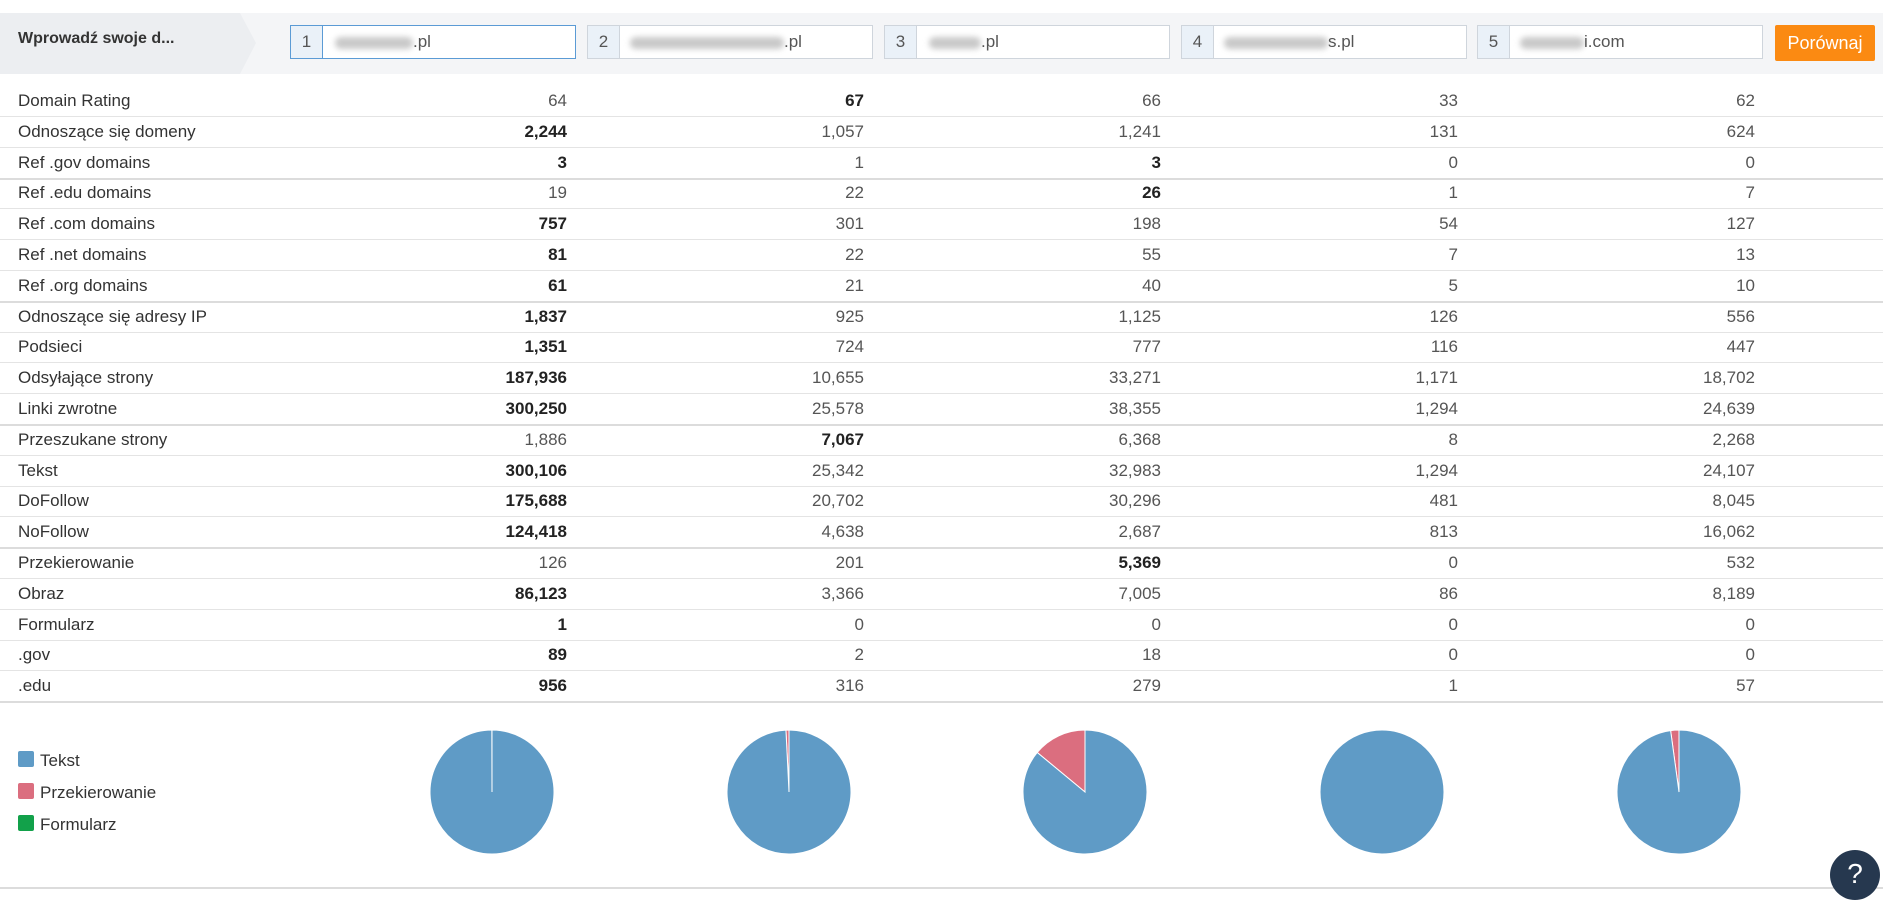 This screenshot has height=900, width=1883. What do you see at coordinates (84, 162) in the screenshot?
I see `metric-label: Ref .gov domains` at bounding box center [84, 162].